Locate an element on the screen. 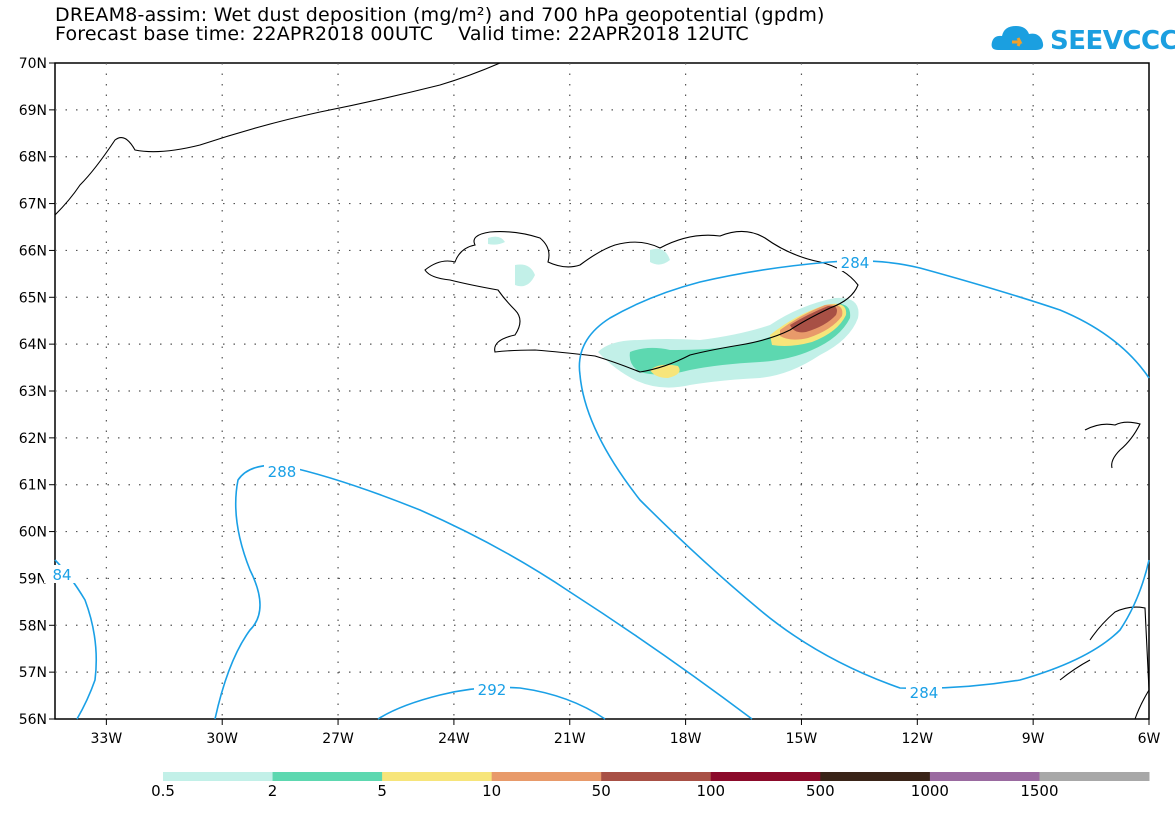  longitude-label: 15W is located at coordinates (802, 739).